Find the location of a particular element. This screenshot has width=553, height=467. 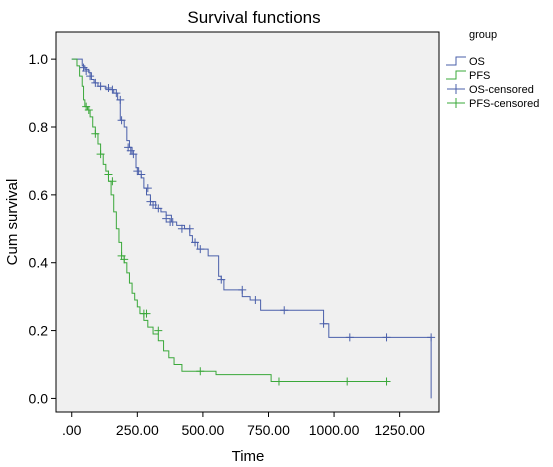

y-tick-label: 1.0 is located at coordinates (39, 59).